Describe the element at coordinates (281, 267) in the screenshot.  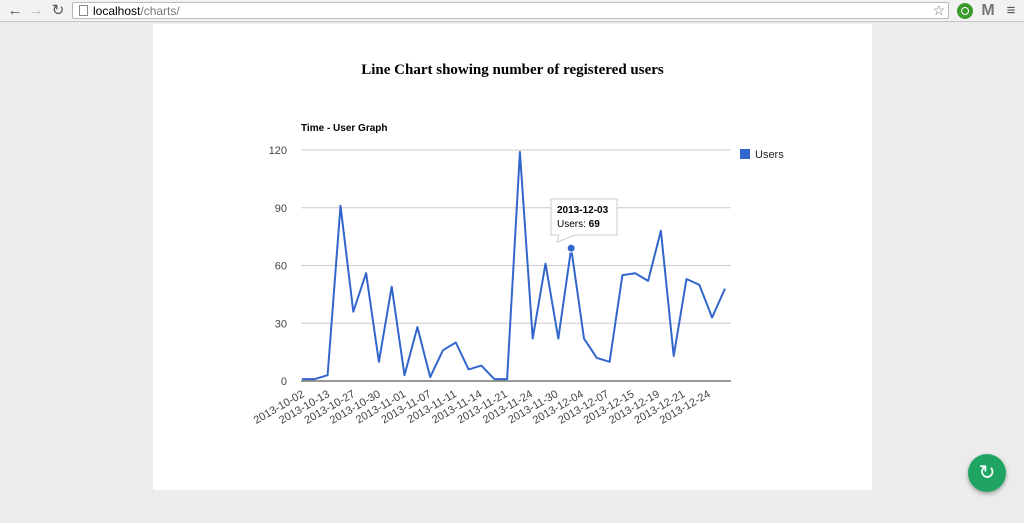
I see `y-tick-label: 60` at that location.